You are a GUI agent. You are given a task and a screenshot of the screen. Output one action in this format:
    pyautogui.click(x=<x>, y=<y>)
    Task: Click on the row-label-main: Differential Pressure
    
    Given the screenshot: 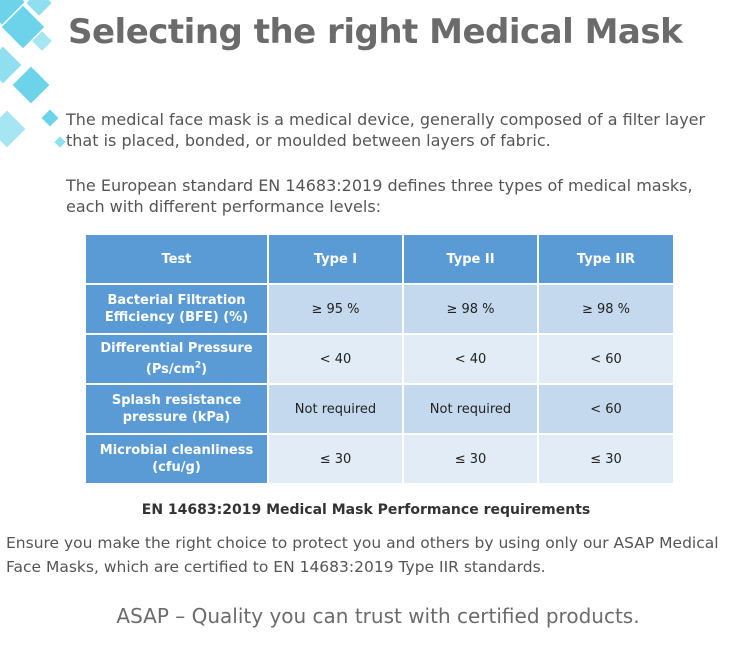 What is the action you would take?
    pyautogui.click(x=176, y=349)
    